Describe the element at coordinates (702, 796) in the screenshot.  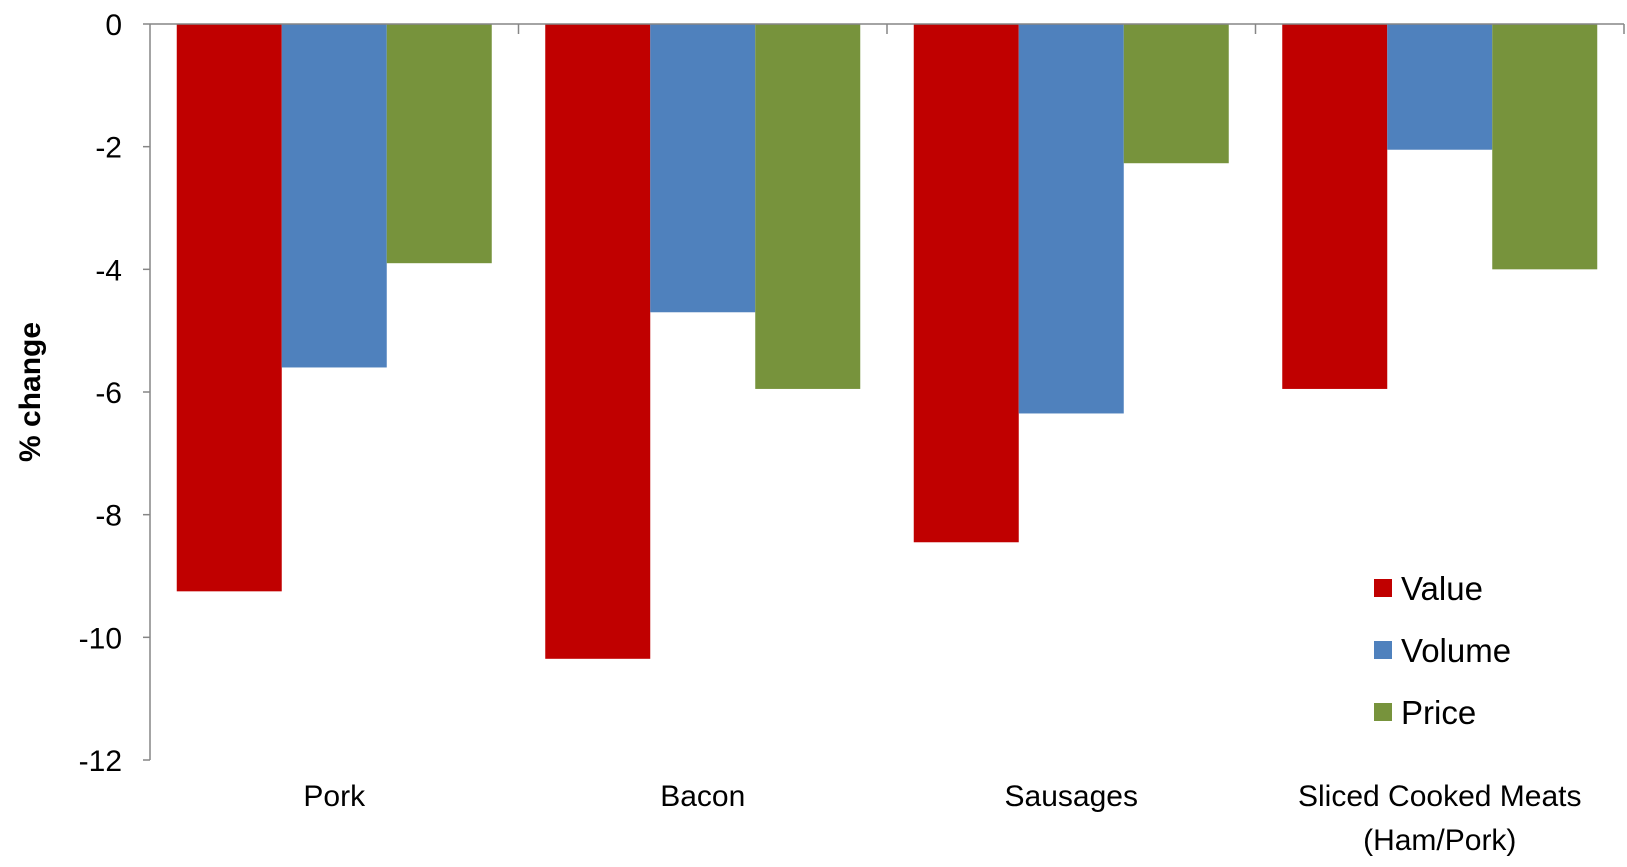
I see `x-category-label: Bacon` at that location.